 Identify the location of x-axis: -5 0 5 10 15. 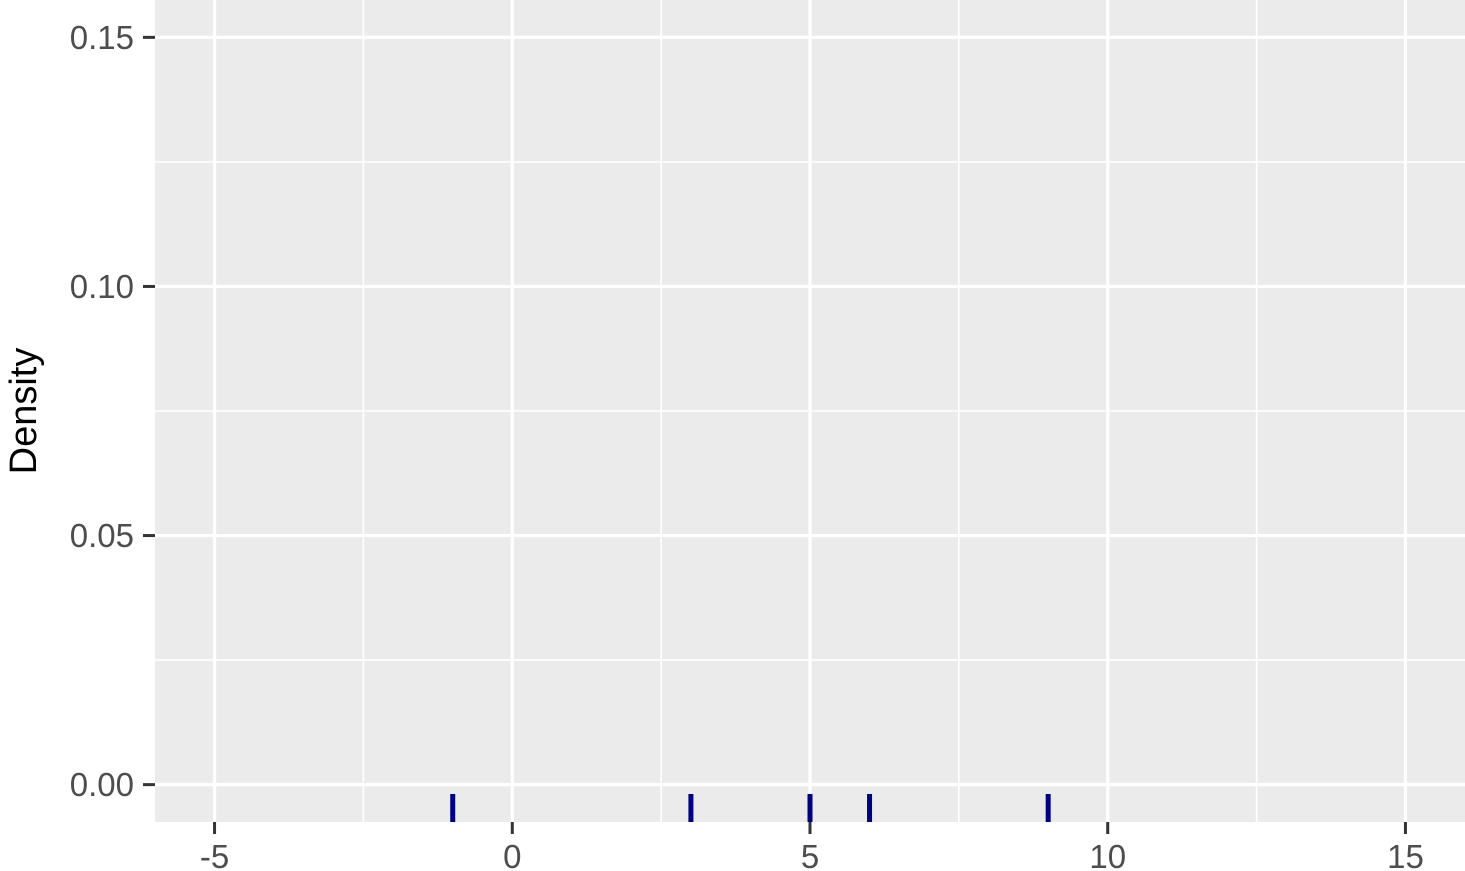
(812, 846).